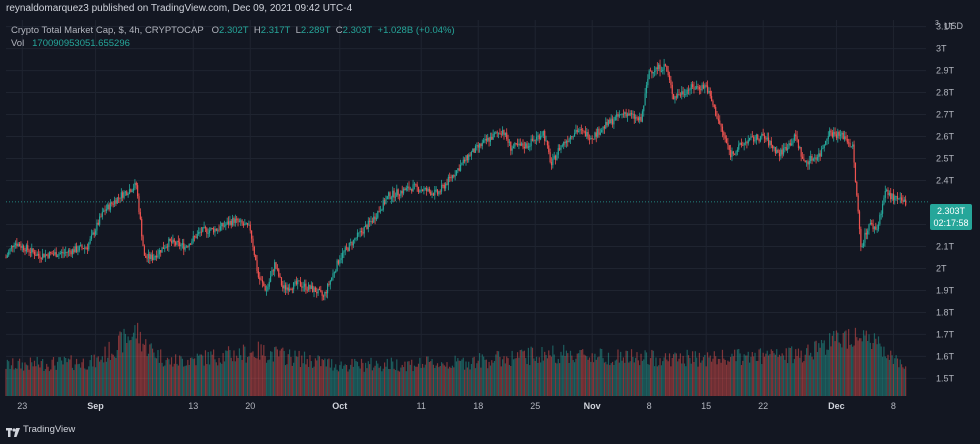 The width and height of the screenshot is (980, 444). Describe the element at coordinates (945, 334) in the screenshot. I see `price-axis-label: 1.7T` at that location.